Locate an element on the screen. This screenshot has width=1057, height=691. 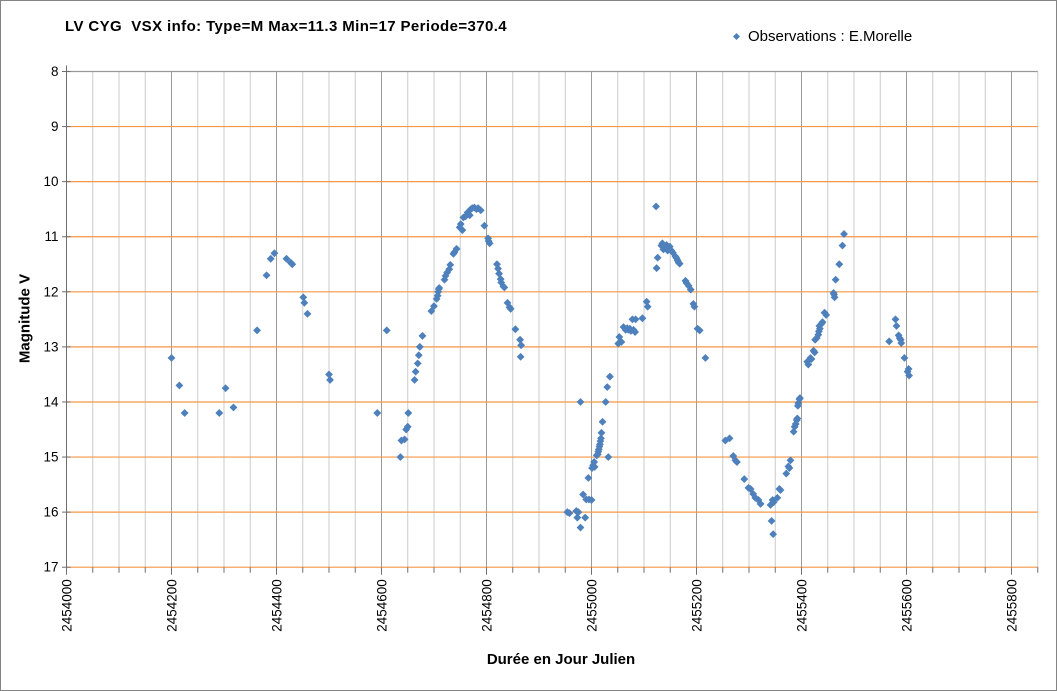
svg-text: 17 is located at coordinates (50, 567).